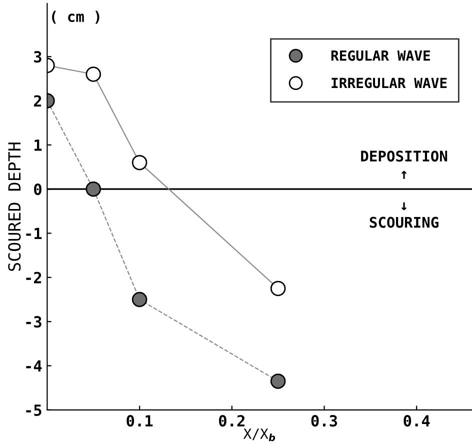 The height and width of the screenshot is (448, 472). What do you see at coordinates (139, 421) in the screenshot?
I see `x-tick-label: 0.1` at bounding box center [139, 421].